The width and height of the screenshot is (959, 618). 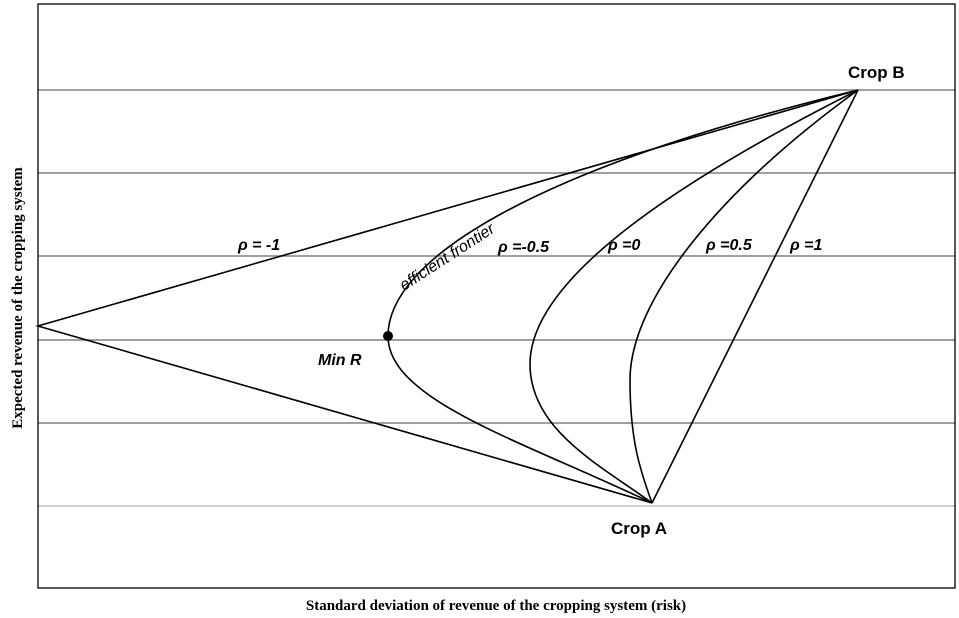 What do you see at coordinates (18, 298) in the screenshot?
I see `y-axis-title: Expected revenue of the cropping system` at bounding box center [18, 298].